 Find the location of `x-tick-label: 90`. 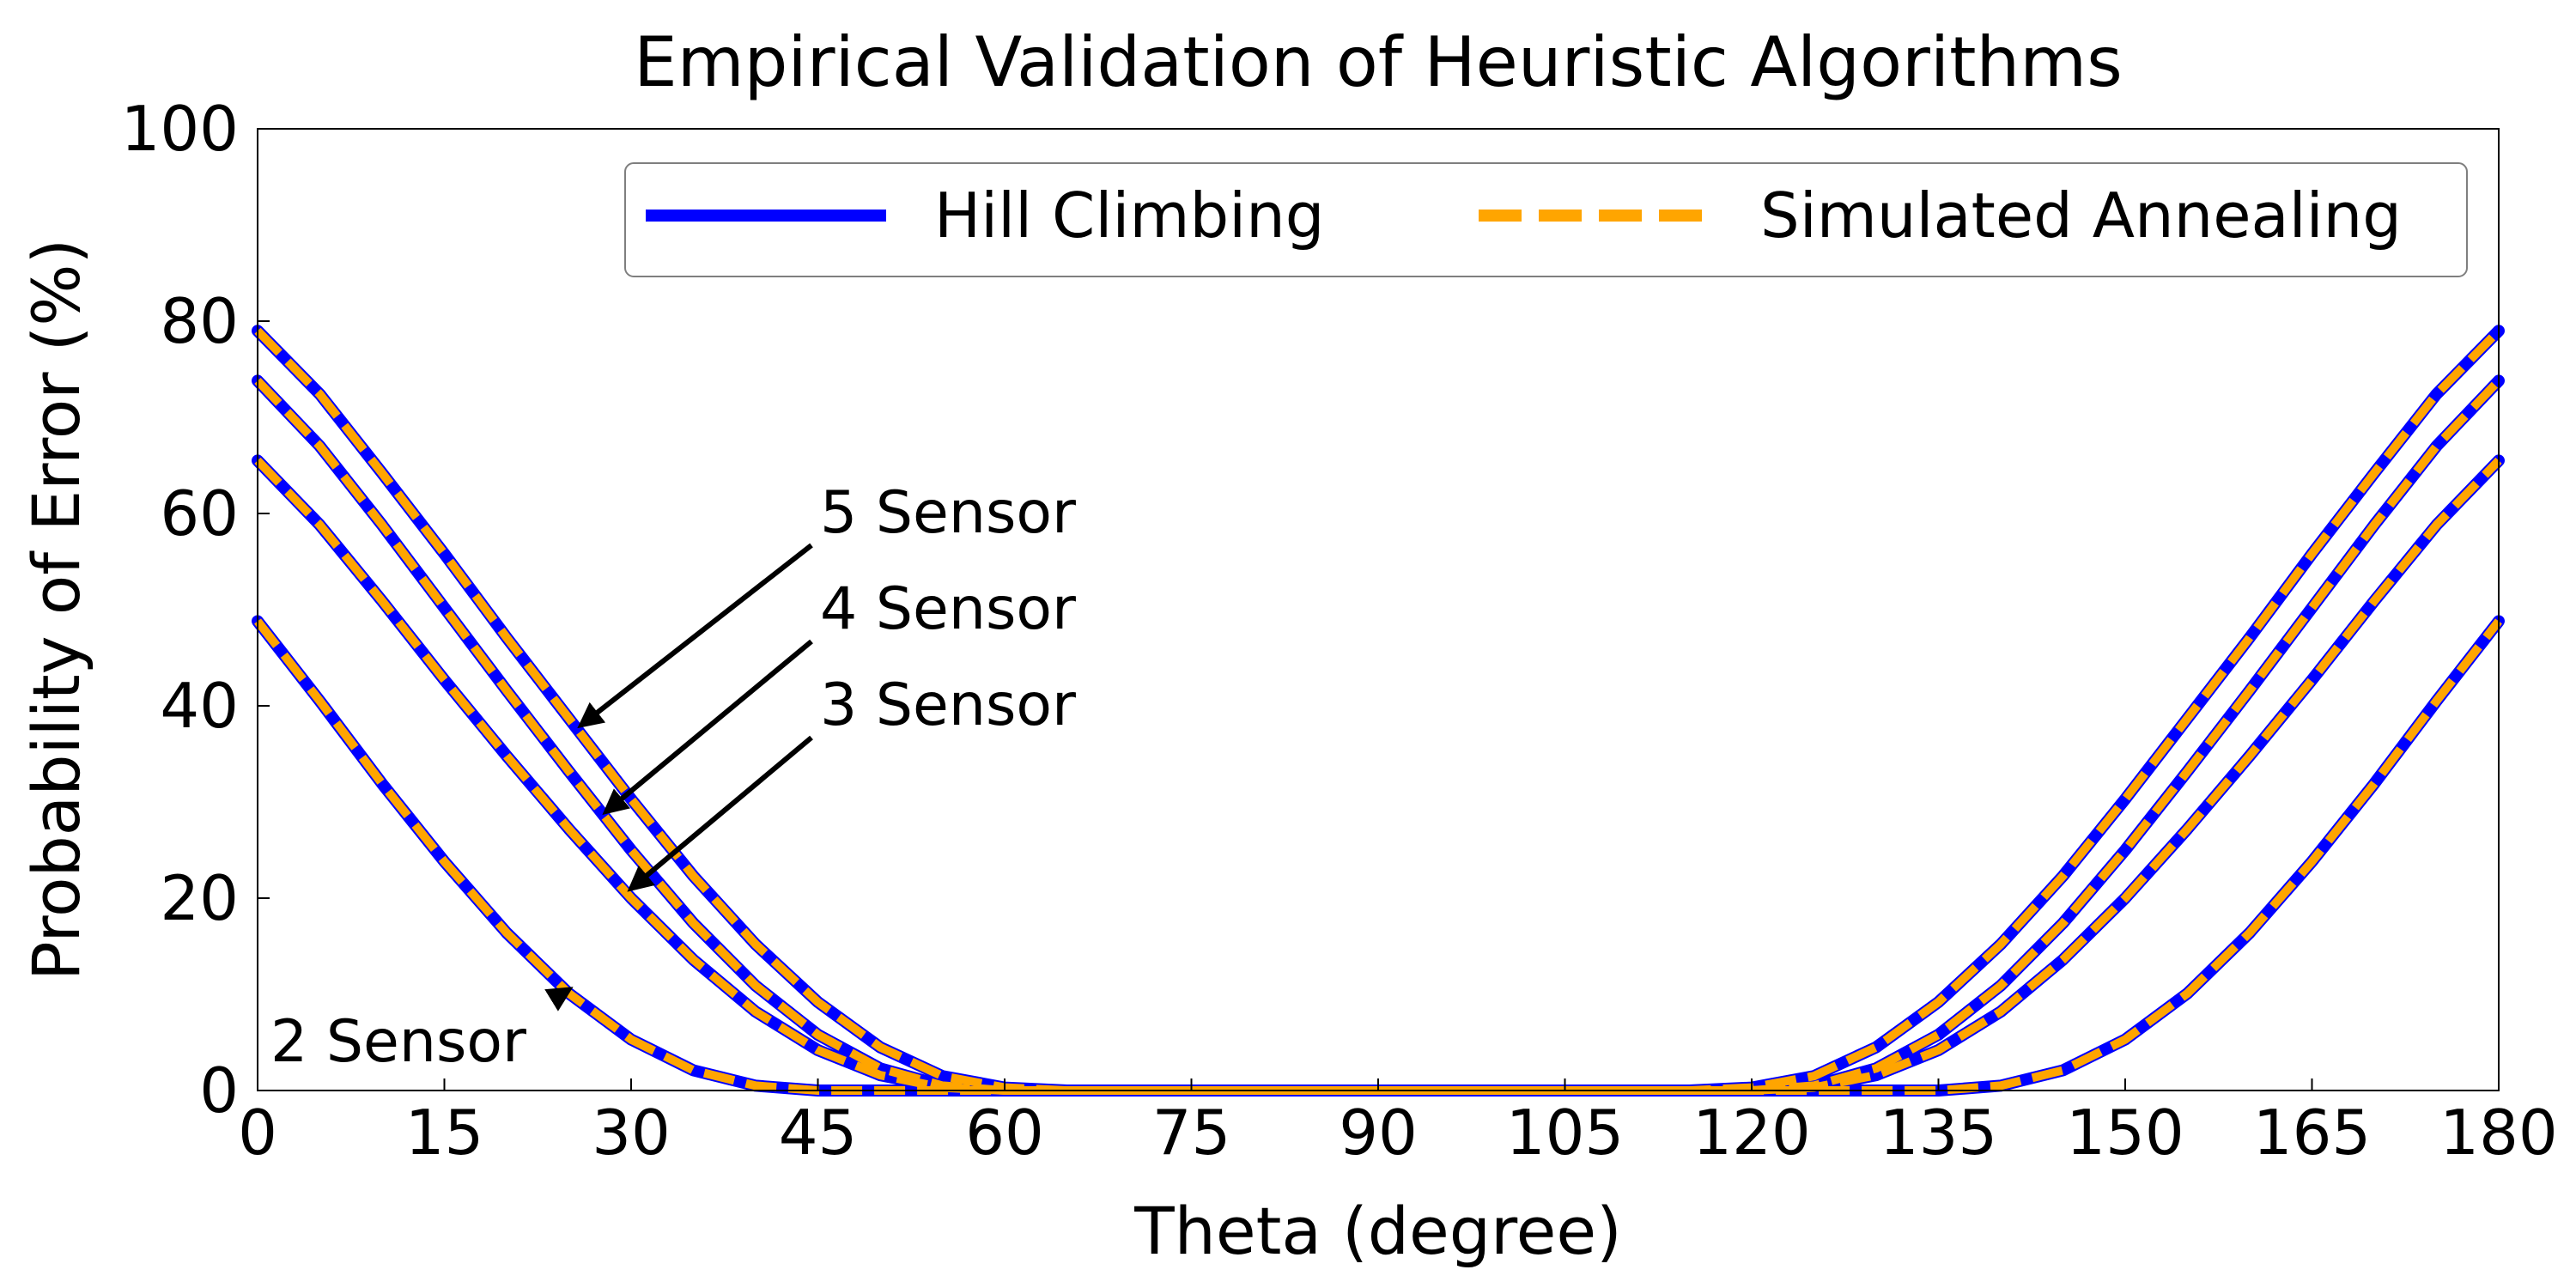

x-tick-label: 90 is located at coordinates (1378, 1133).